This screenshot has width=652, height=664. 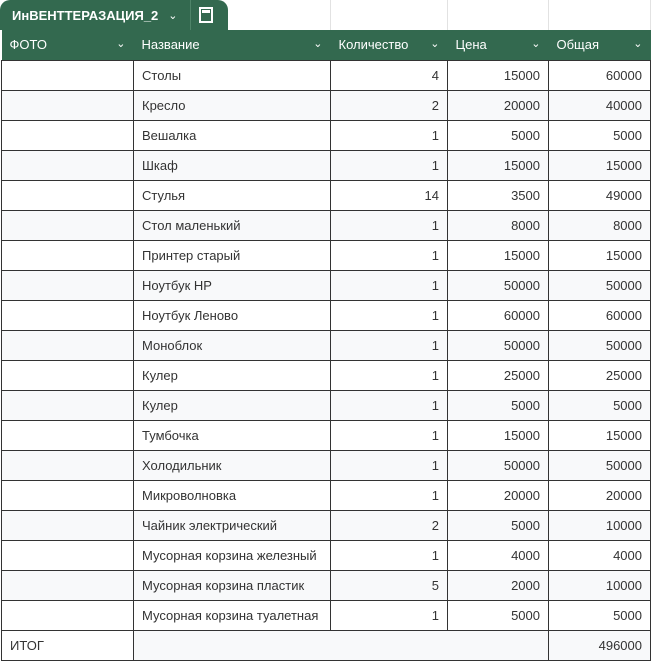 I want to click on name-cell: Вешалка, so click(x=232, y=135).